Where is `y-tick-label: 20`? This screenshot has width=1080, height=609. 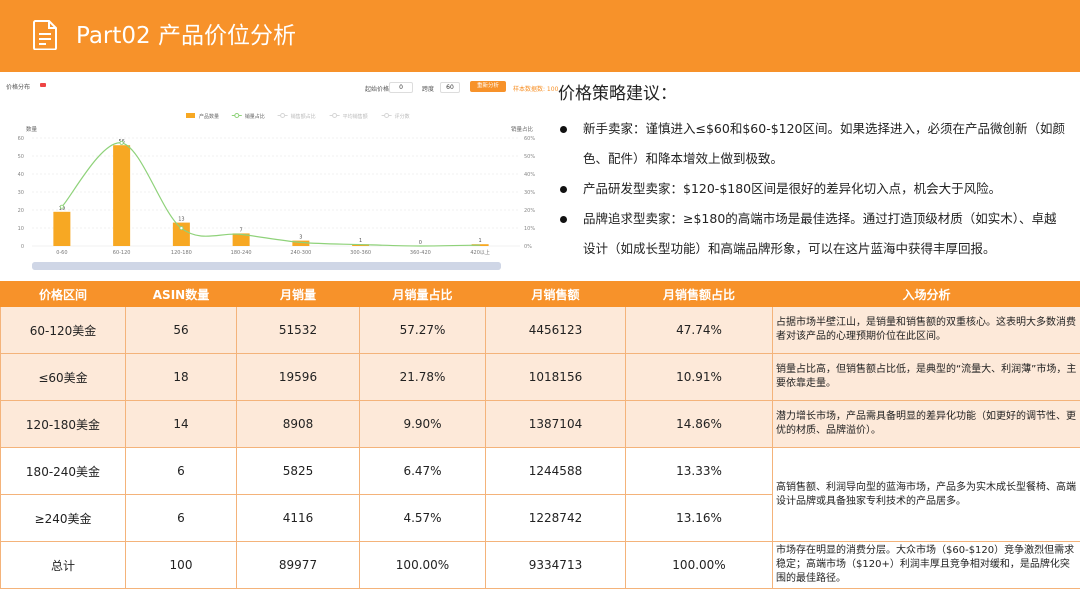 y-tick-label: 20 is located at coordinates (21, 211).